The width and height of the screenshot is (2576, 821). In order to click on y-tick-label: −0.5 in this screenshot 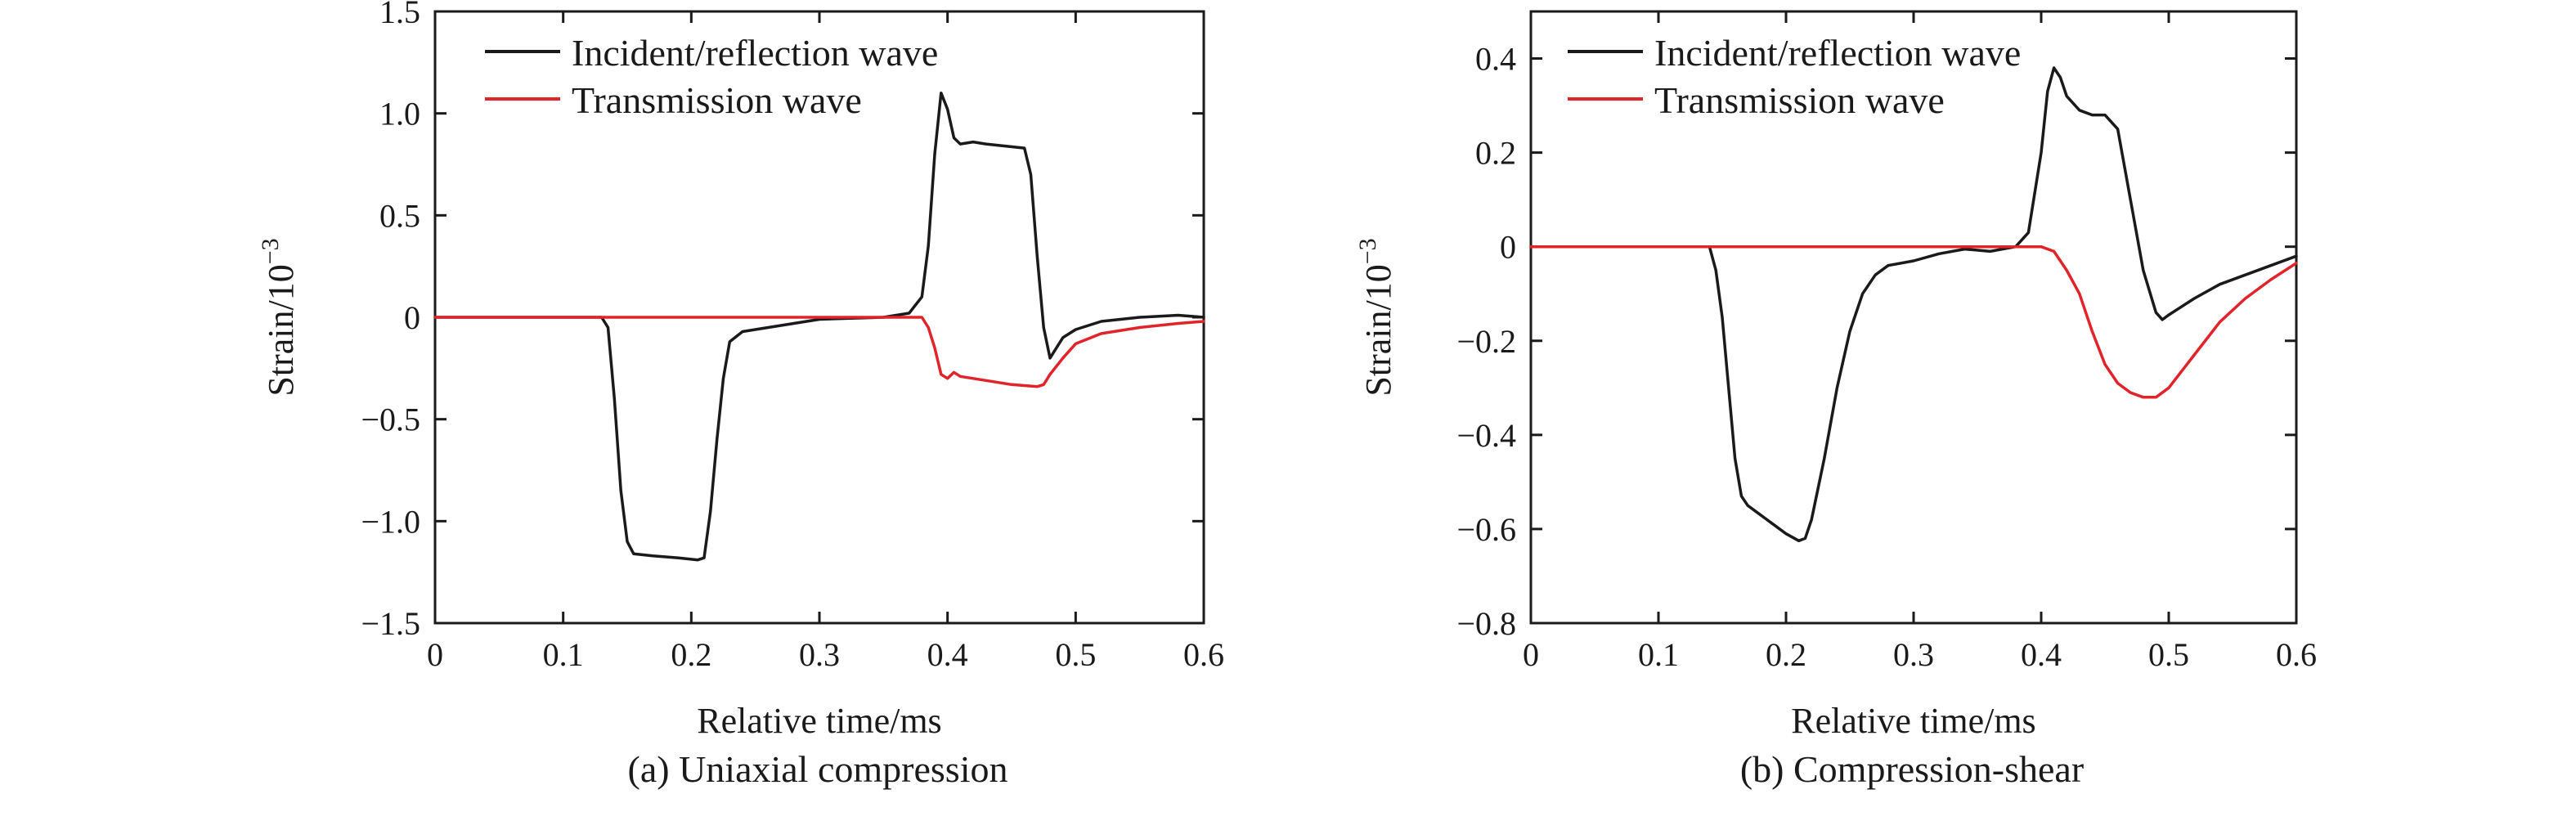, I will do `click(391, 420)`.